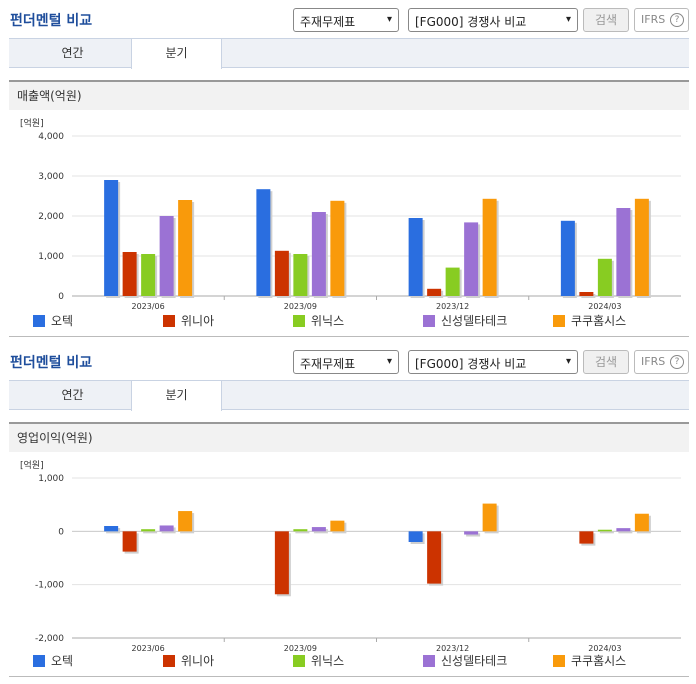 This screenshot has width=696, height=684. I want to click on chevron-down-icon: ▾, so click(389, 361).